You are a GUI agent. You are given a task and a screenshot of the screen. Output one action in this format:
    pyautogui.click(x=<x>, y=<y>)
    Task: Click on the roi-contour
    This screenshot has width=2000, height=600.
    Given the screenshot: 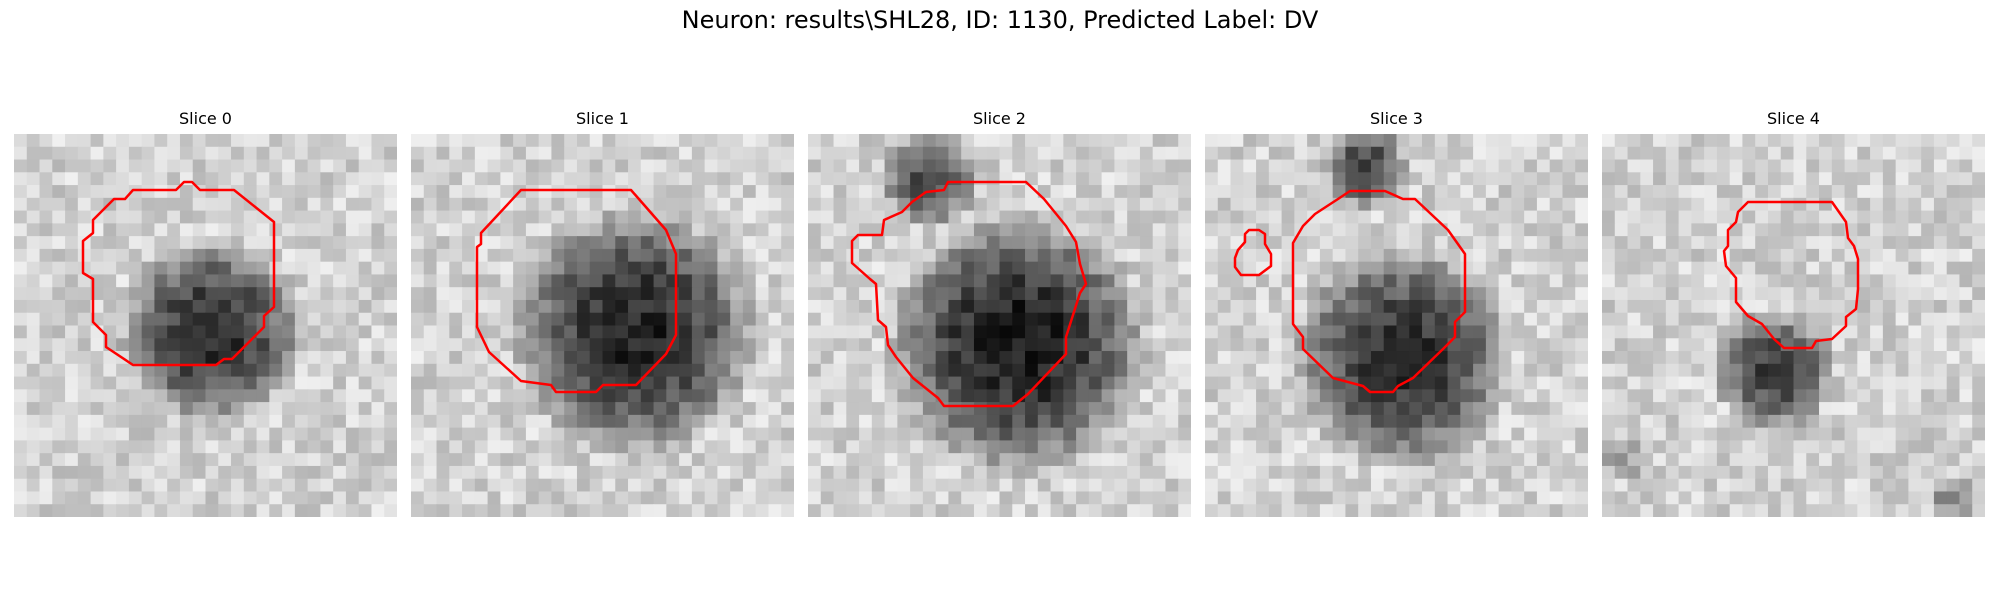 What is the action you would take?
    pyautogui.click(x=576, y=291)
    